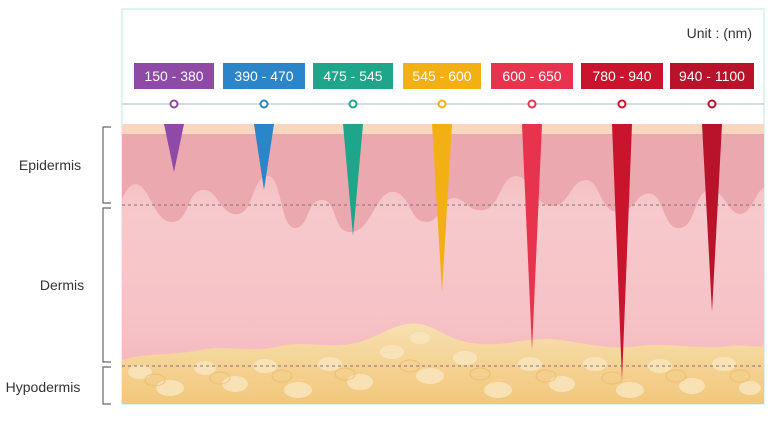 The width and height of the screenshot is (768, 421). Describe the element at coordinates (50, 165) in the screenshot. I see `epidermis-label: Epidermis` at that location.